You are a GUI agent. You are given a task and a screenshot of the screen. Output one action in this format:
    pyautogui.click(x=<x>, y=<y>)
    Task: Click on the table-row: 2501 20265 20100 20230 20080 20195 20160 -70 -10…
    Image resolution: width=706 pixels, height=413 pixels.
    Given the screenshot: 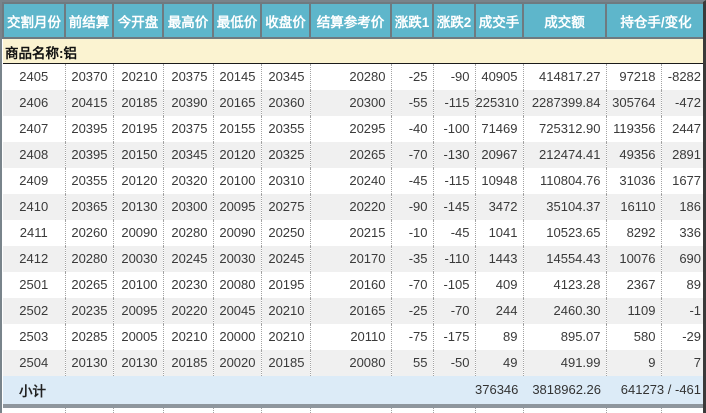 What is the action you would take?
    pyautogui.click(x=353, y=284)
    